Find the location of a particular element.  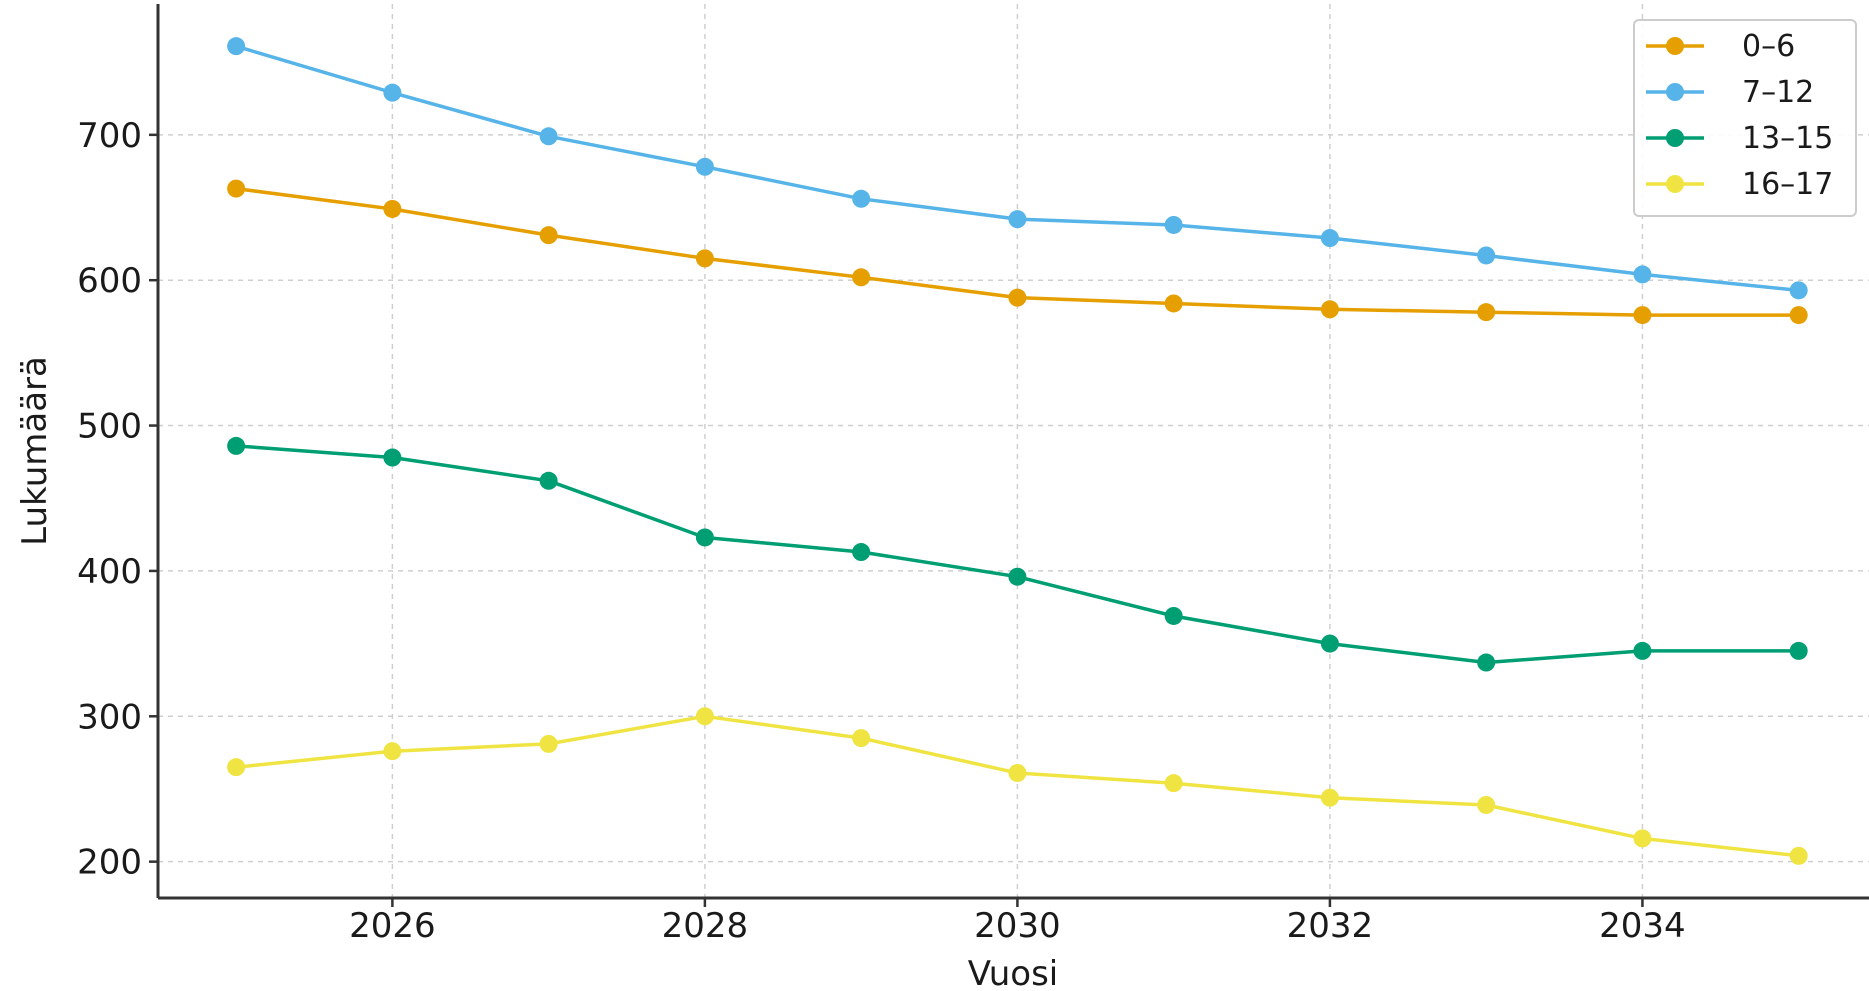

y-tick-label: 200 is located at coordinates (109, 863).